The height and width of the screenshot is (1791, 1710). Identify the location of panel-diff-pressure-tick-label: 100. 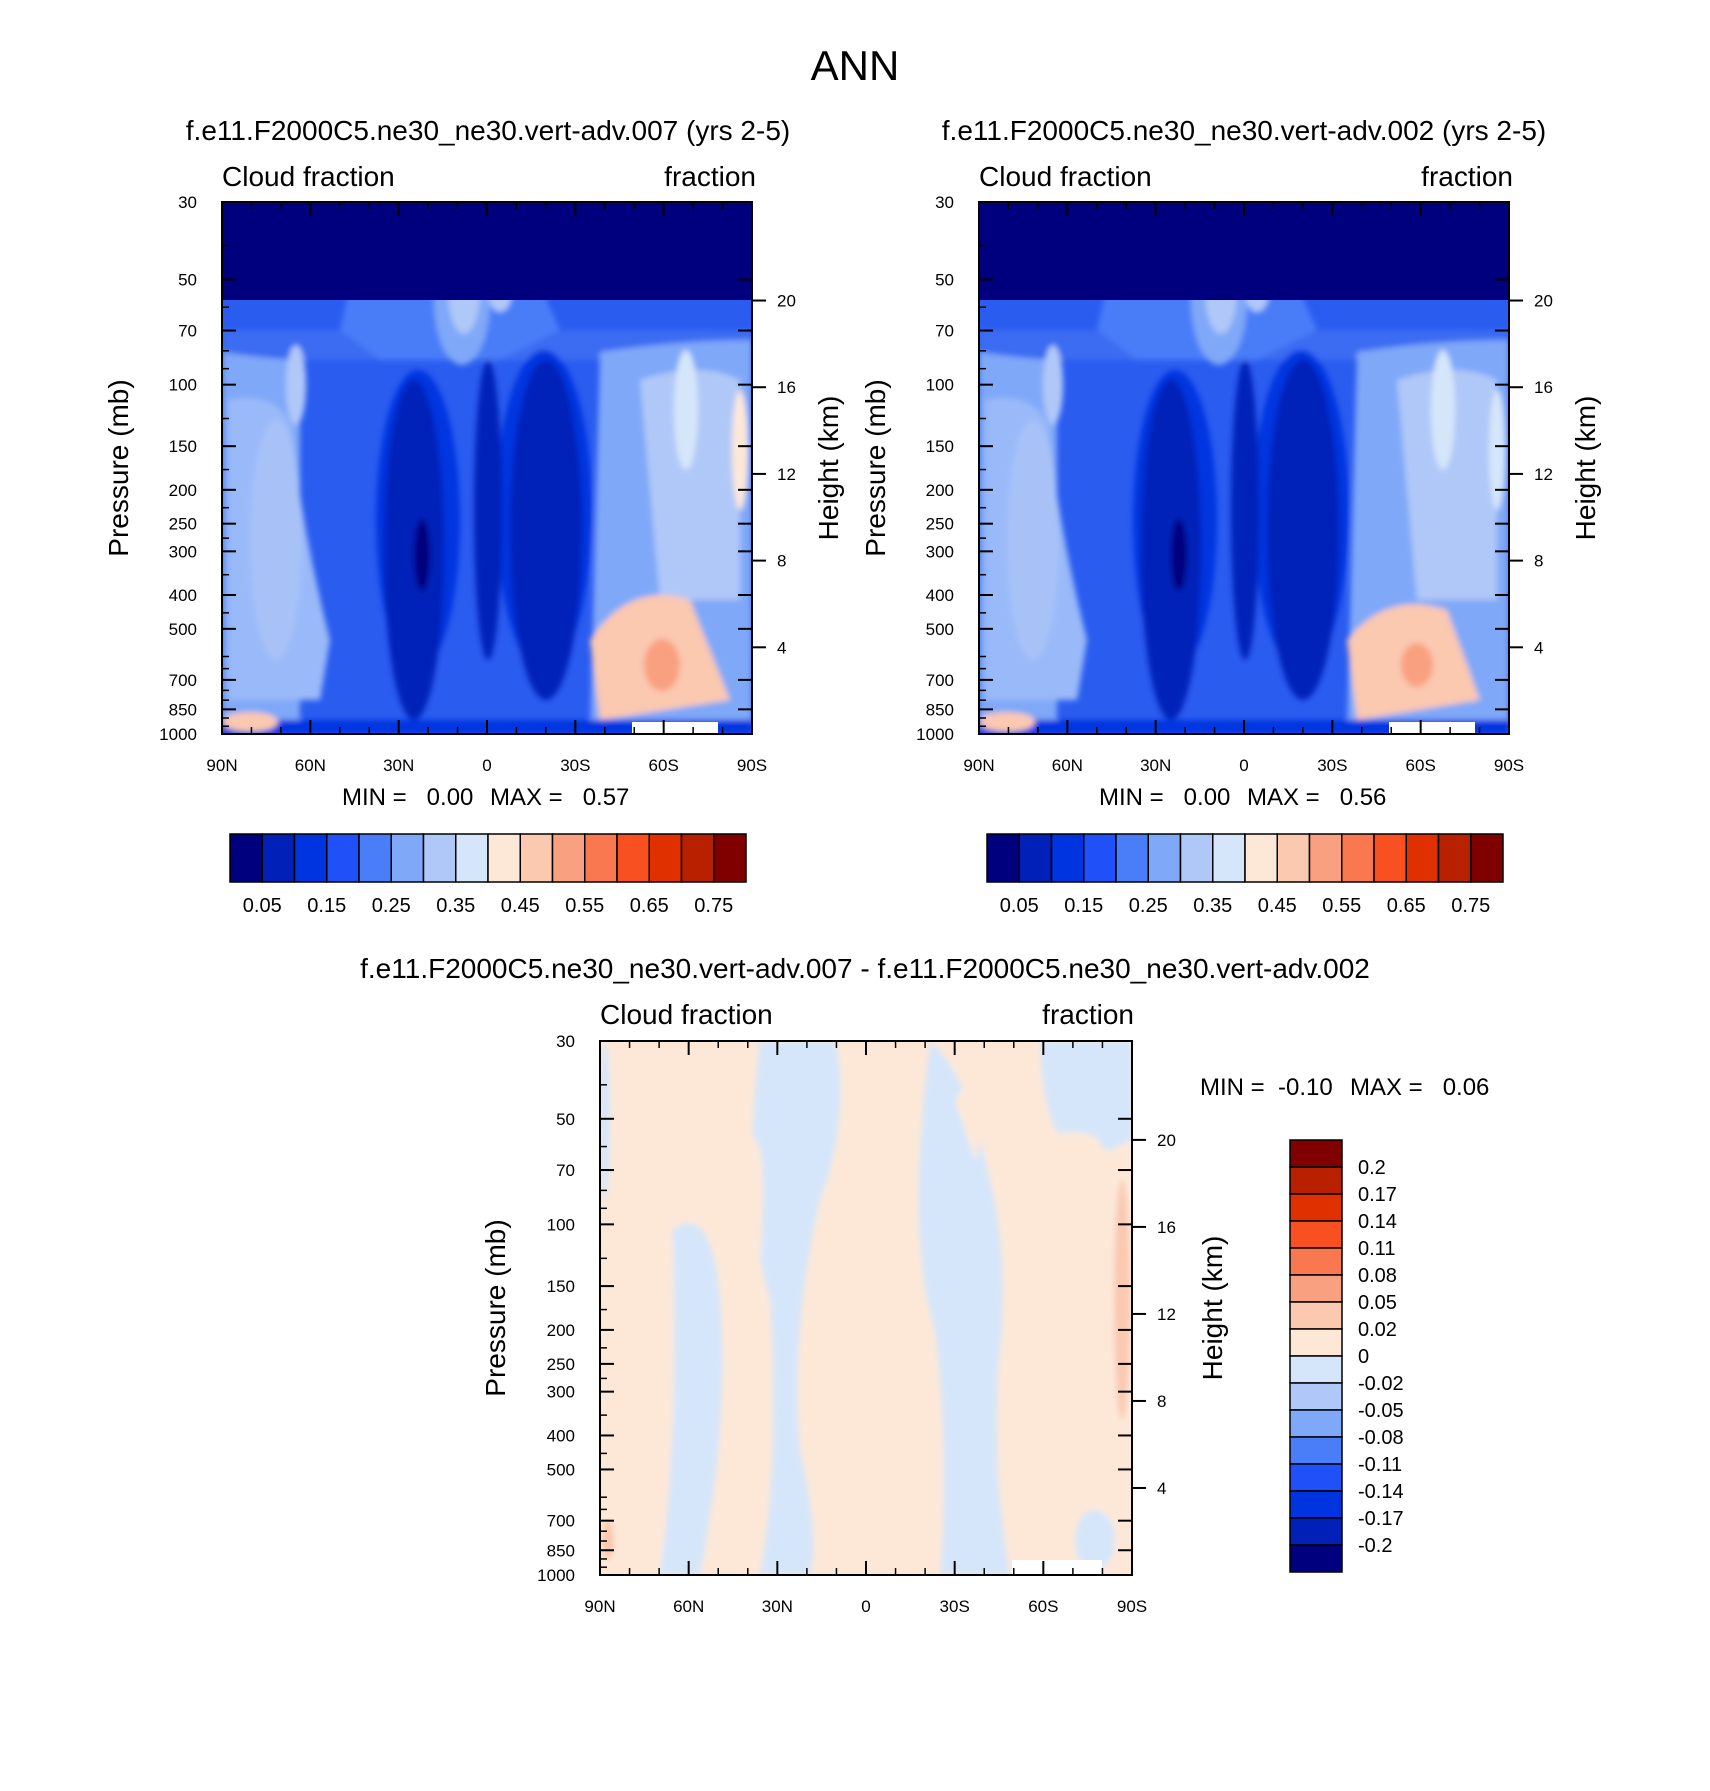
(561, 1224).